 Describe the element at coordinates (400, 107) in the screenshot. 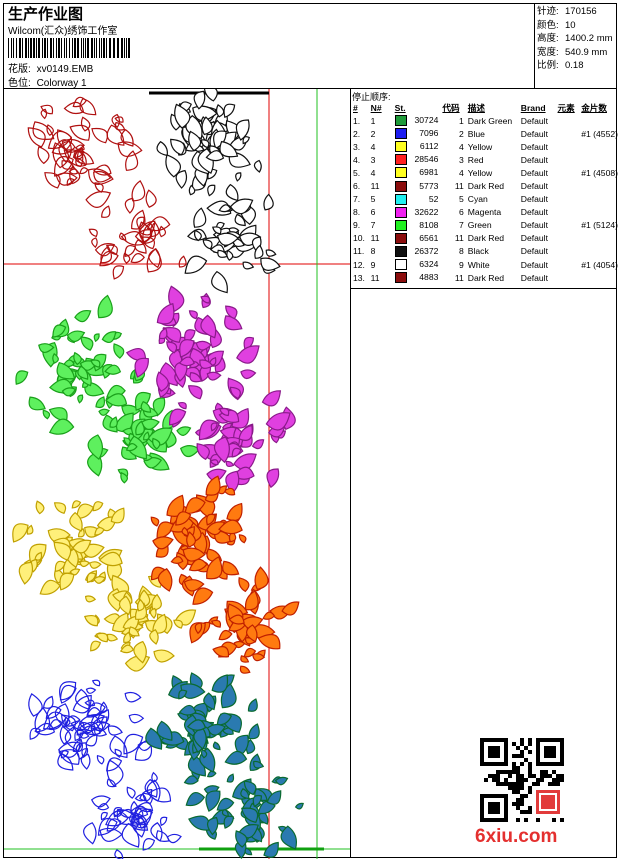

I see `col-stitches: St.` at that location.